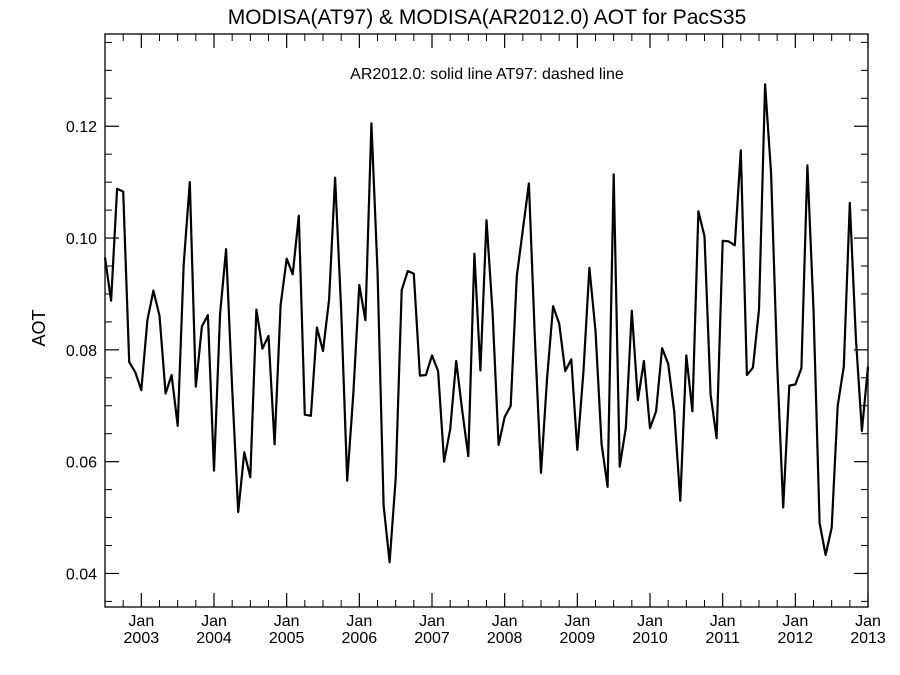  I want to click on y-axis-label: AOT, so click(39, 327).